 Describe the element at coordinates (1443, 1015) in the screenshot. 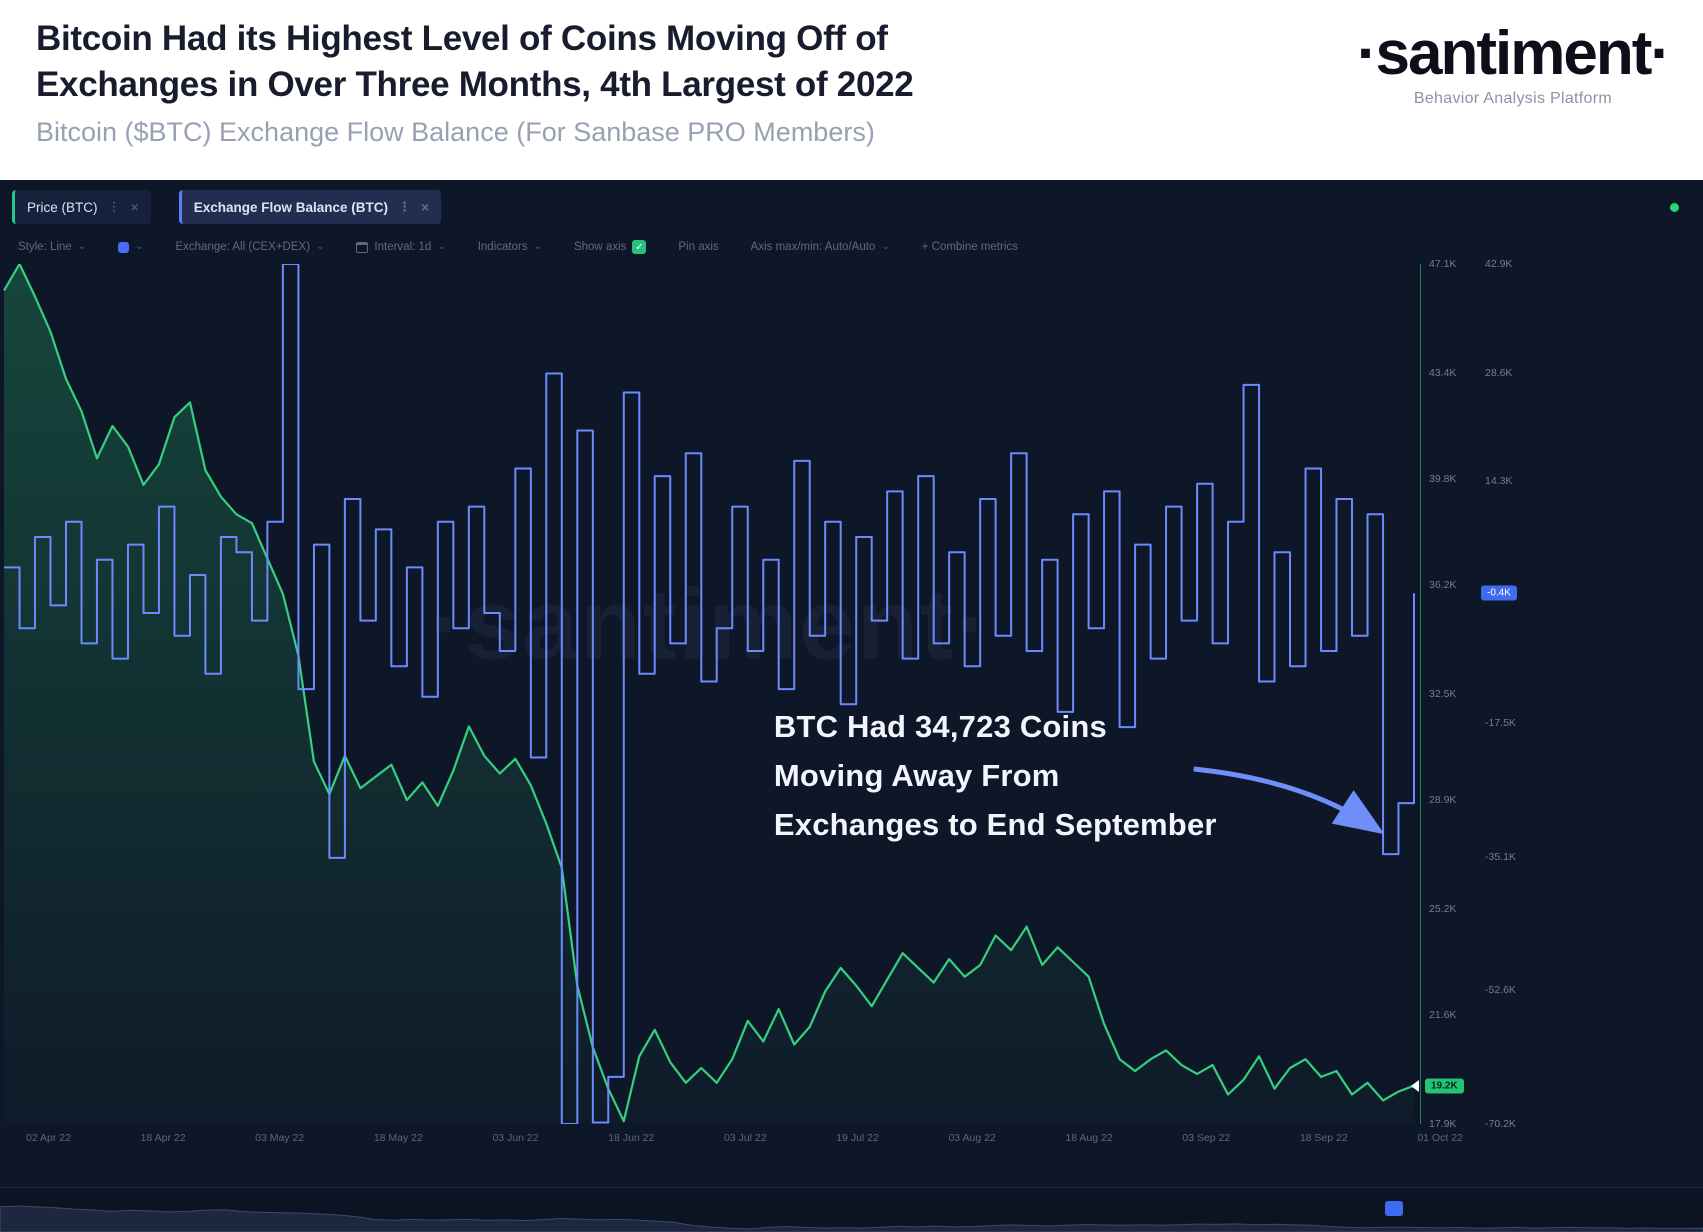

I see `price-axis-tick: 21.6K` at that location.